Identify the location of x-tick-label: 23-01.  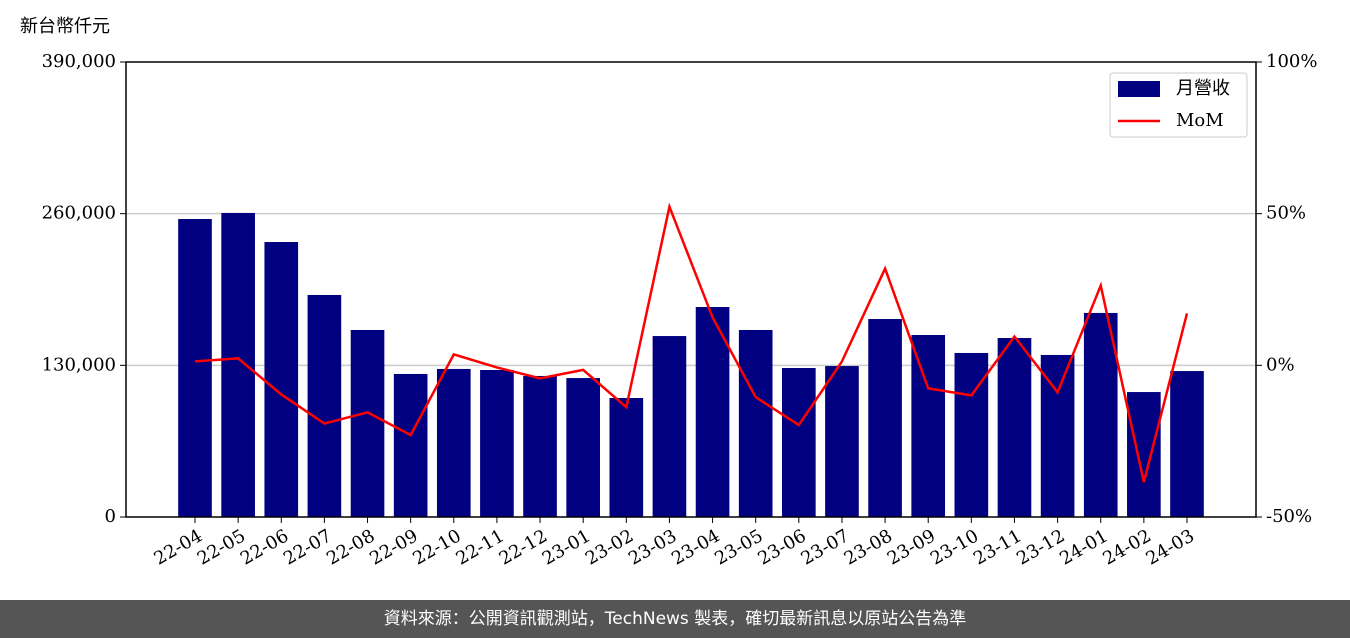
(566, 547).